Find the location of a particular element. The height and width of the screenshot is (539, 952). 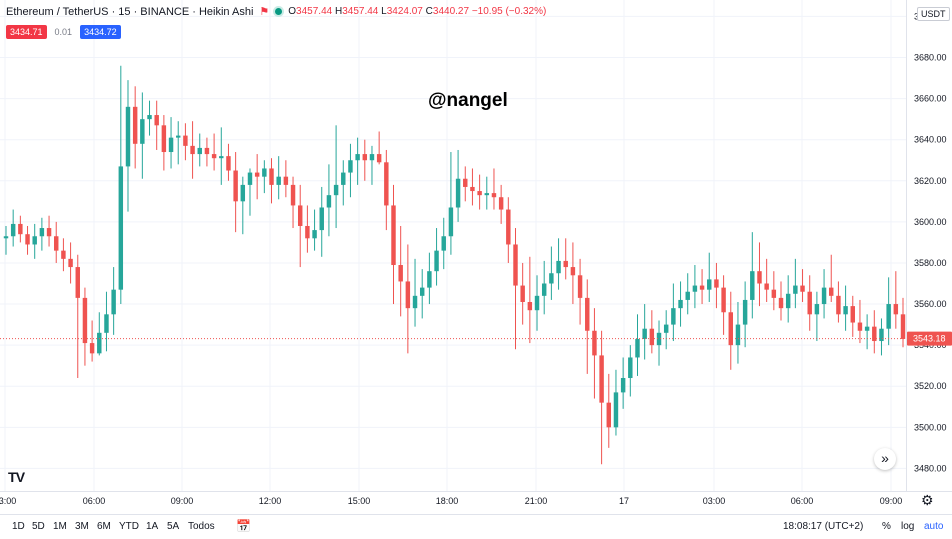

range-ytd-button: YTD is located at coordinates (129, 526).